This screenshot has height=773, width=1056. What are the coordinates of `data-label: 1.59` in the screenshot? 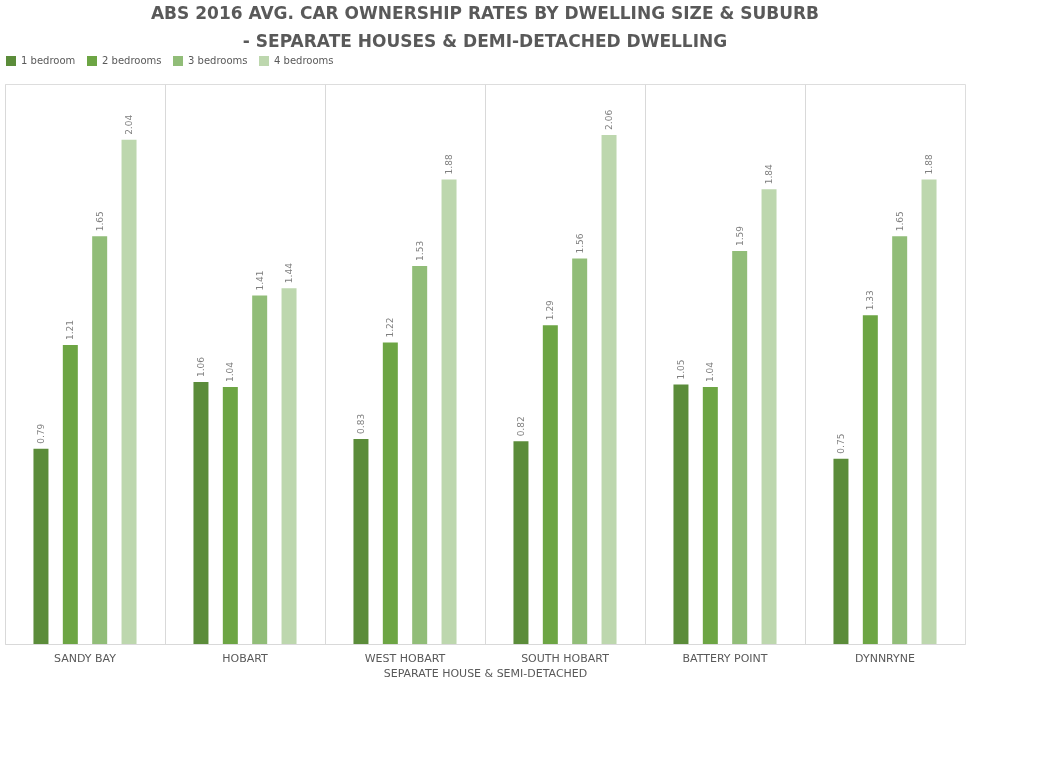 It's located at (739, 236).